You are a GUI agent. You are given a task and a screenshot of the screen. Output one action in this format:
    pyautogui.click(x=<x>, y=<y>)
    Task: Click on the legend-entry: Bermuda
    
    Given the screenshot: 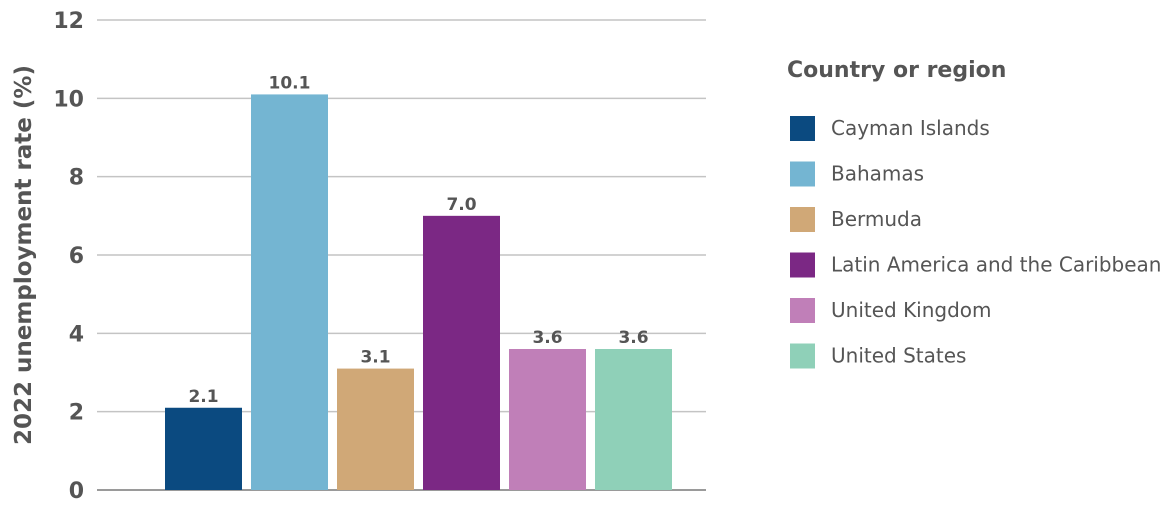 What is the action you would take?
    pyautogui.click(x=876, y=219)
    